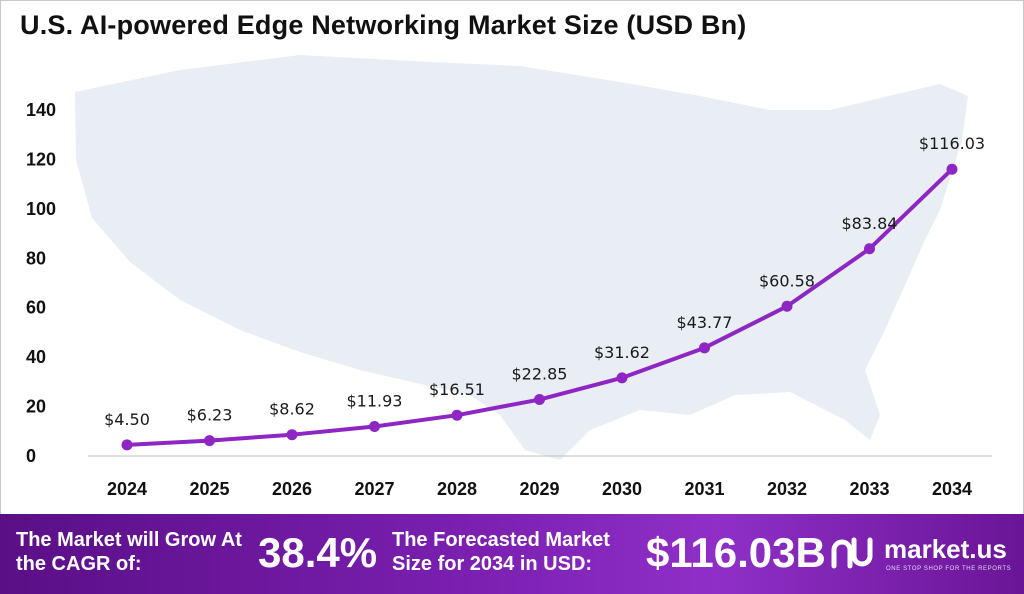 Image resolution: width=1024 pixels, height=594 pixels. I want to click on x-tick-label: 2030, so click(622, 489).